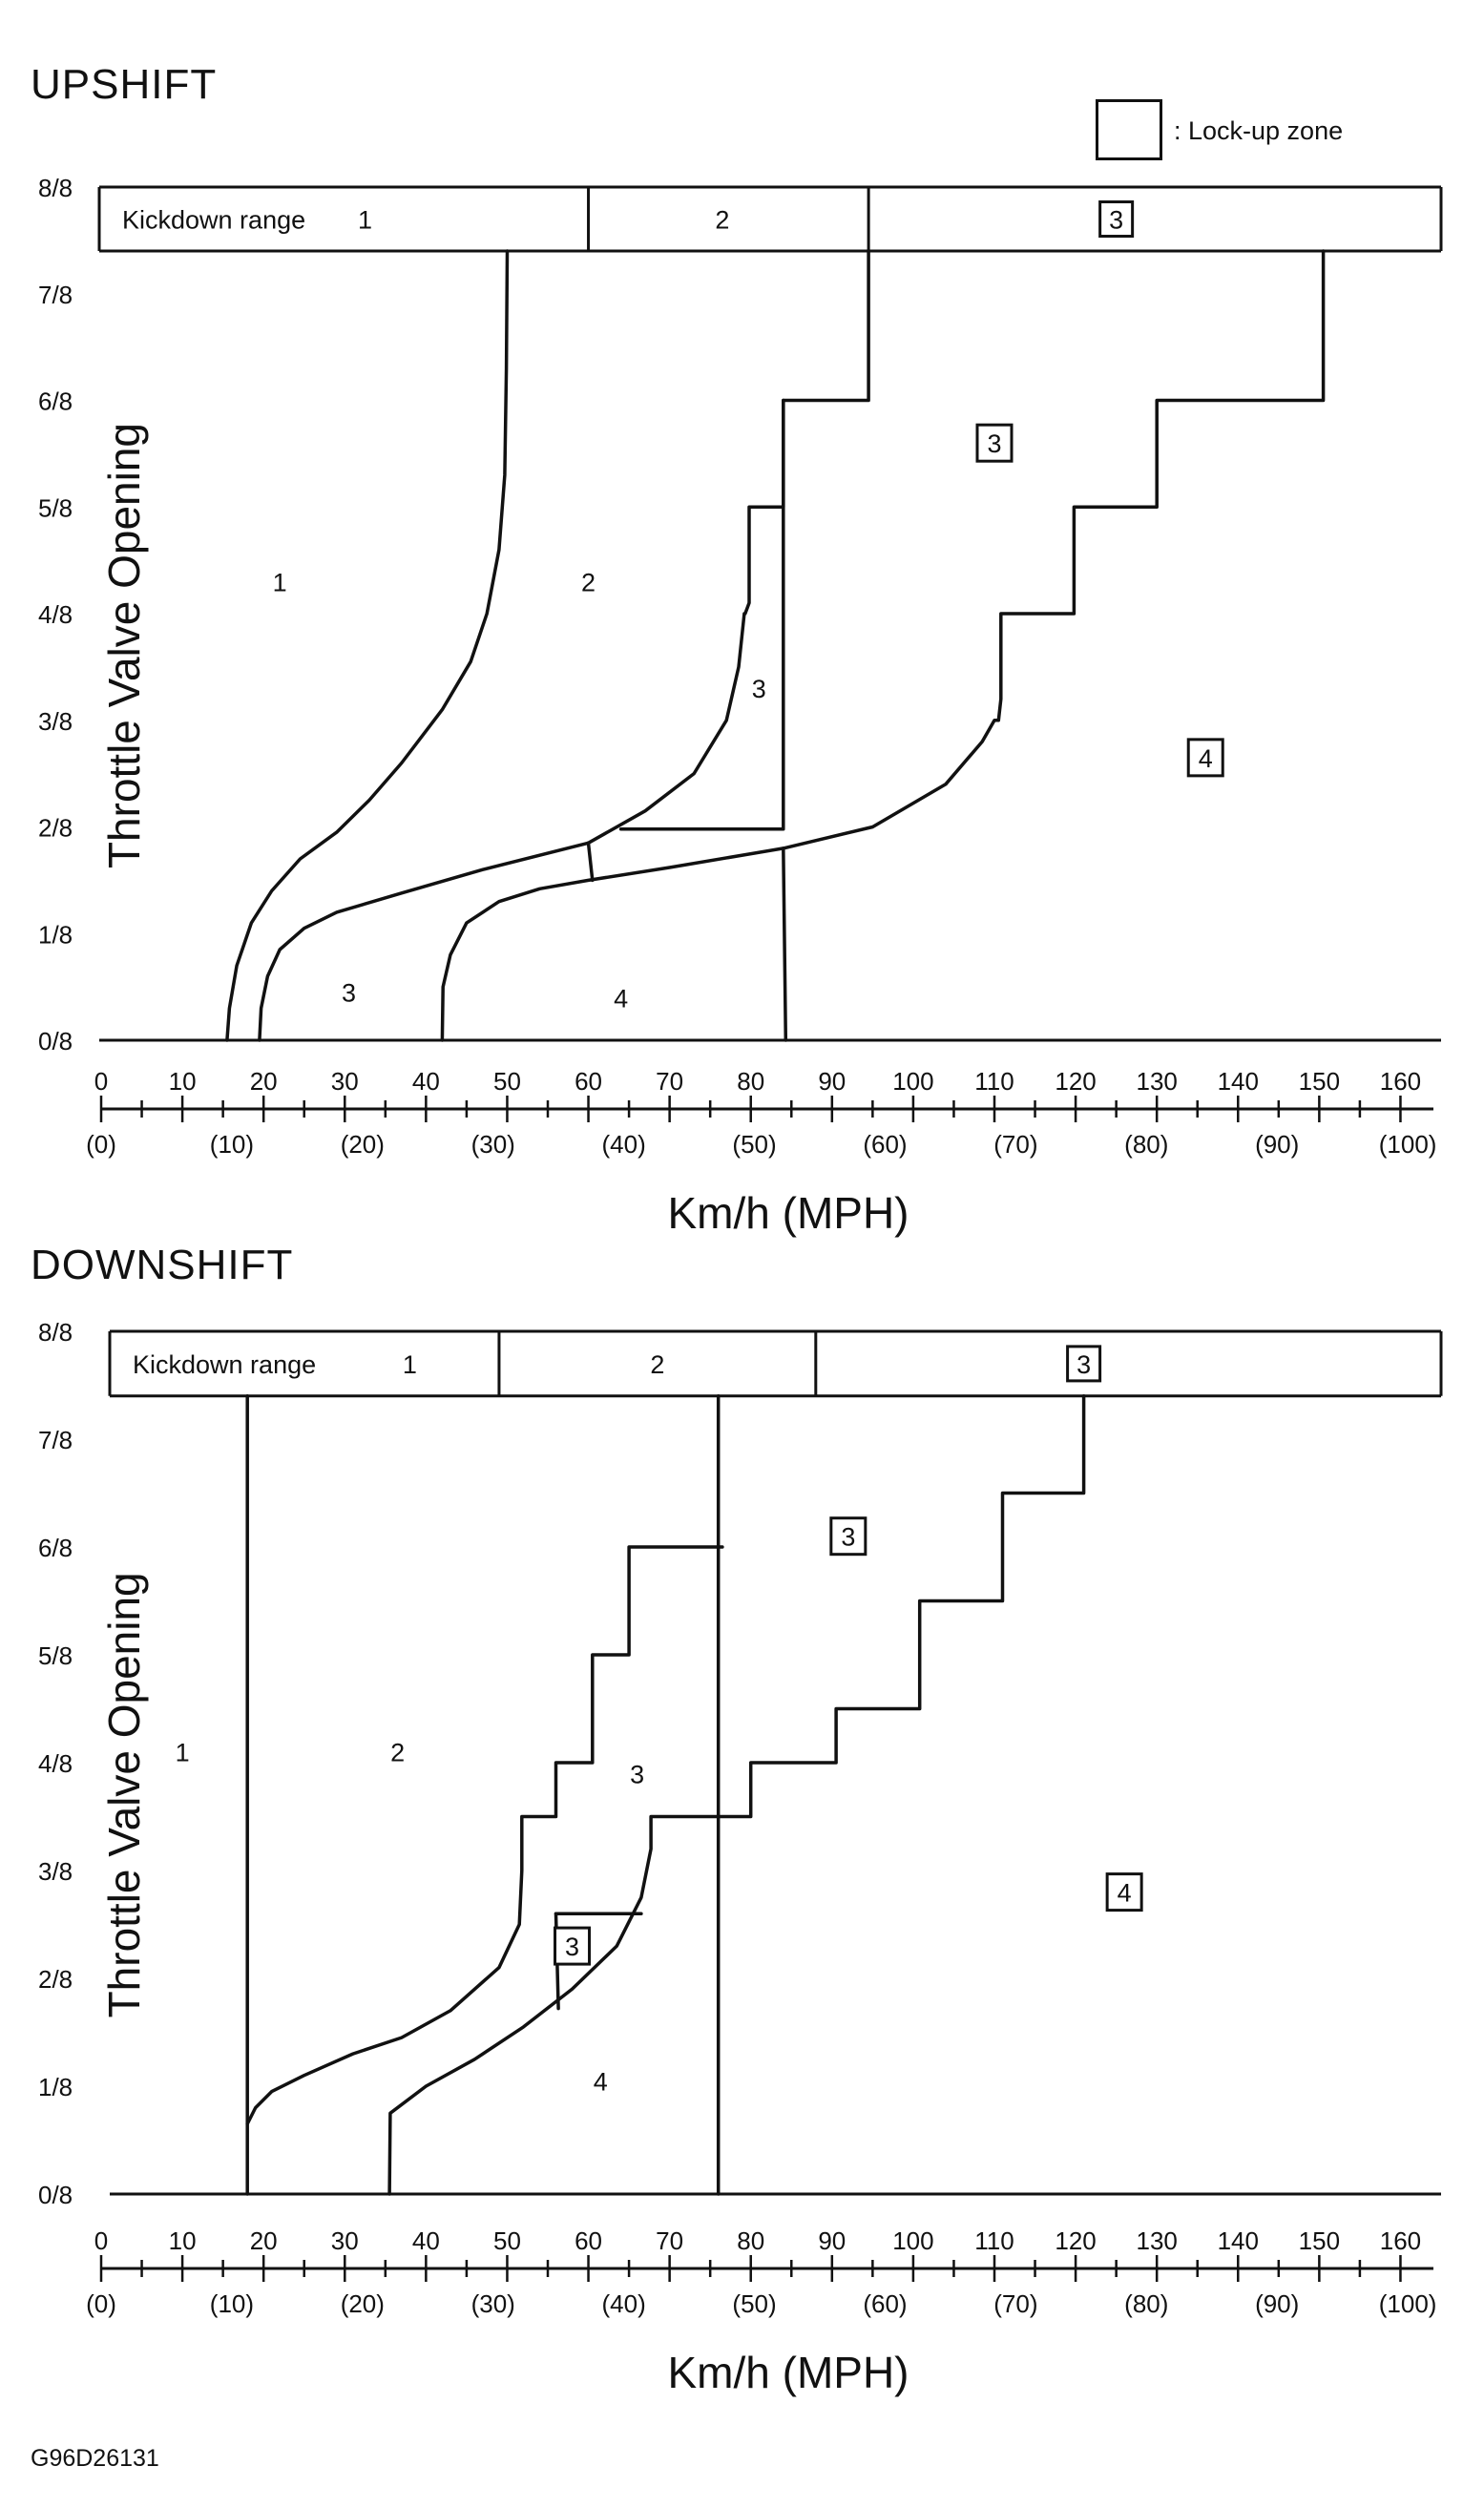  Describe the element at coordinates (397, 1753) in the screenshot. I see `gear-zone-label: 2` at that location.